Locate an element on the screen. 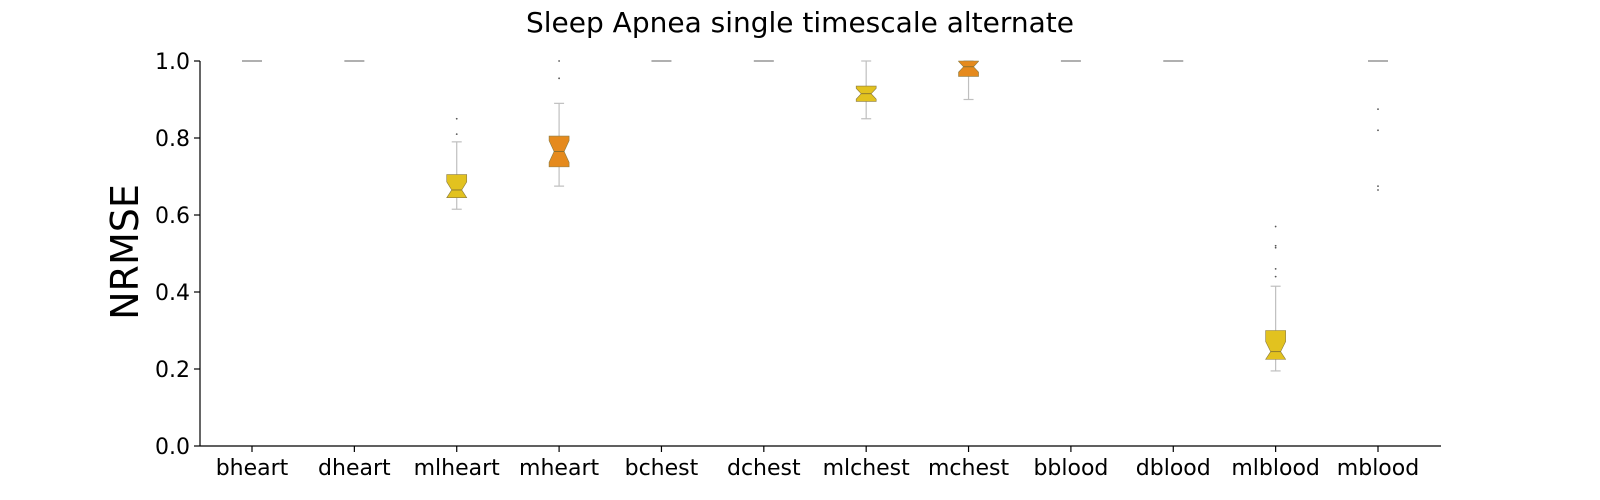  y-tick-label: 0.2 is located at coordinates (172, 370).